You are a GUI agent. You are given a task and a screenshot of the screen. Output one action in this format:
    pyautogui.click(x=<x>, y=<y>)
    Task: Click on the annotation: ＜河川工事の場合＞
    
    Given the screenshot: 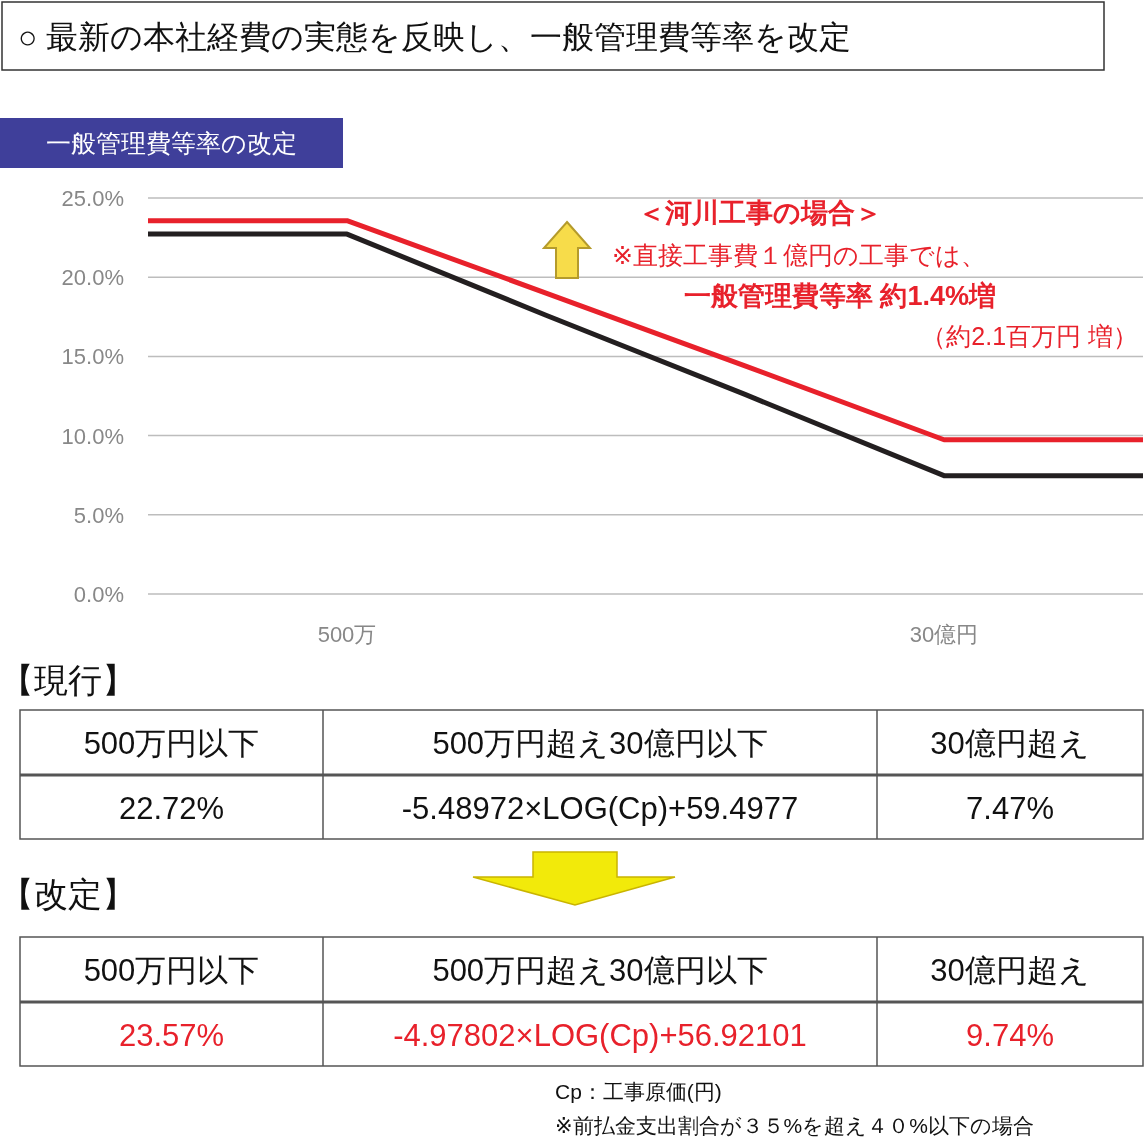 What is the action you would take?
    pyautogui.click(x=760, y=213)
    